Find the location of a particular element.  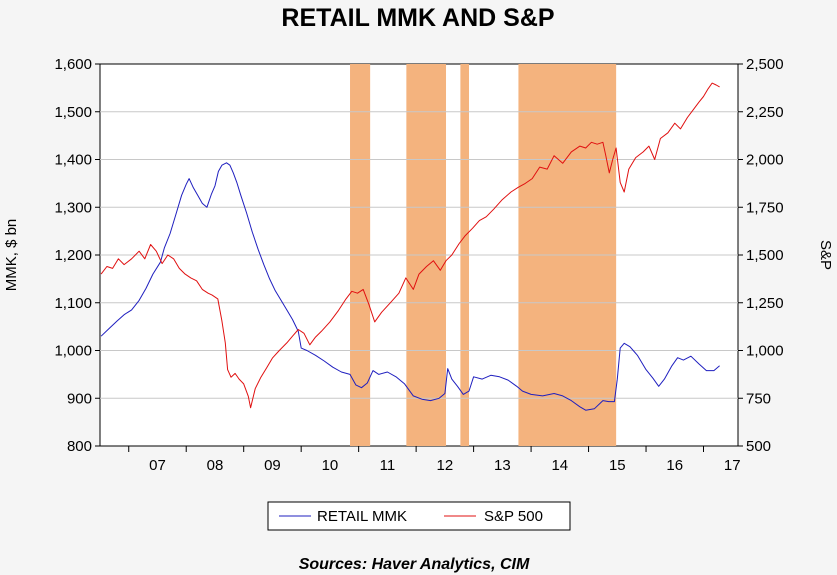

y-left-tick-label: 1,400 is located at coordinates (73, 160).